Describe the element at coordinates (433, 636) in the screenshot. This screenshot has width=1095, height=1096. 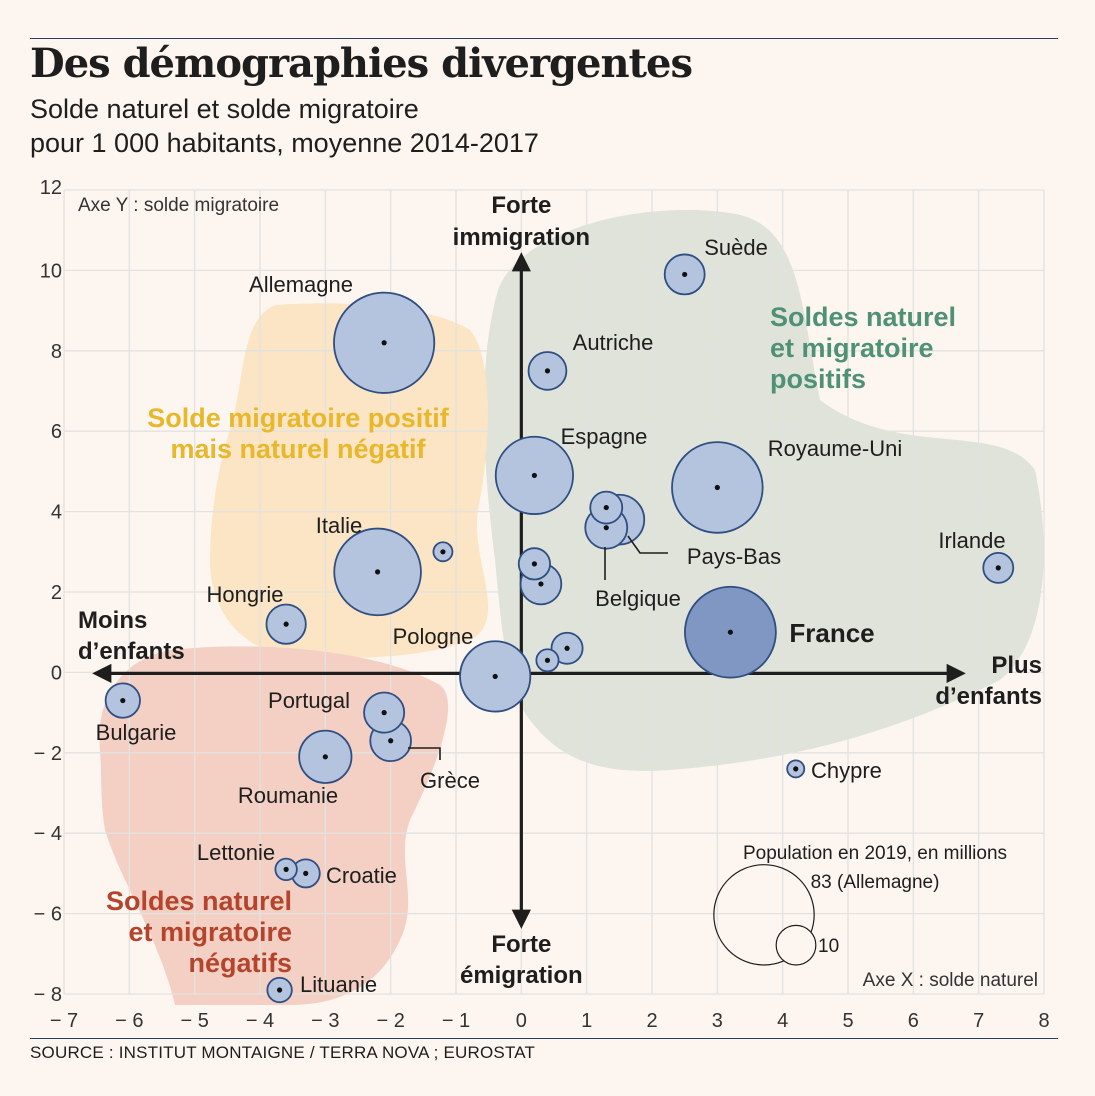
I see `point-label-pologne: Pologne` at that location.